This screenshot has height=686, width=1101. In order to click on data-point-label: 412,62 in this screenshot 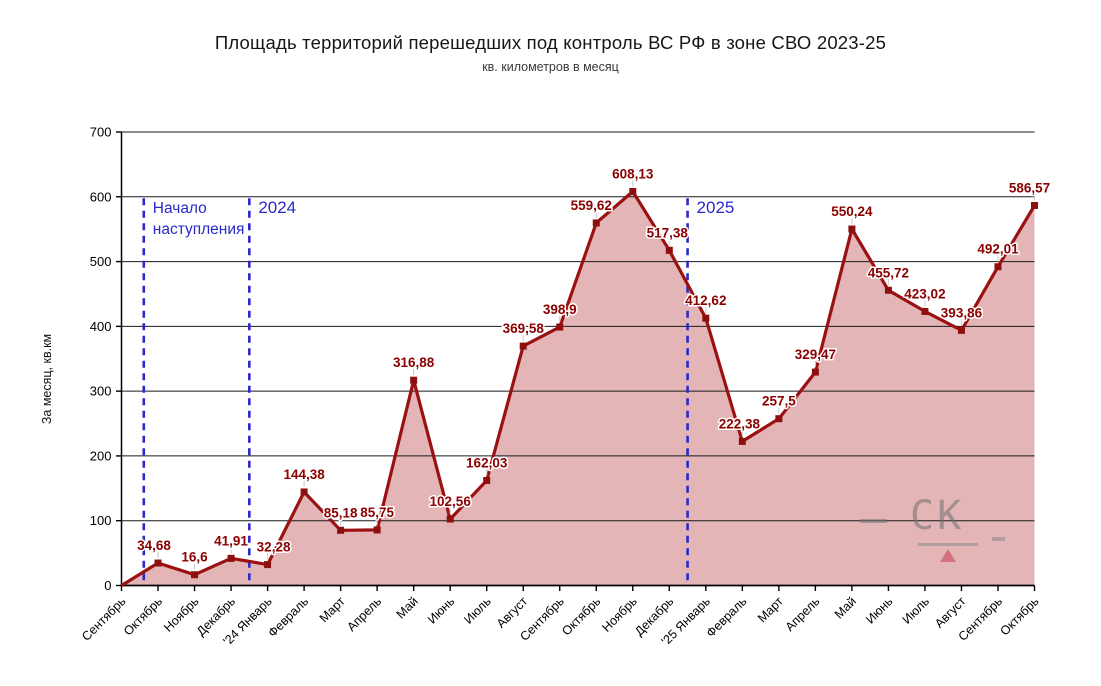, I will do `click(705, 300)`.